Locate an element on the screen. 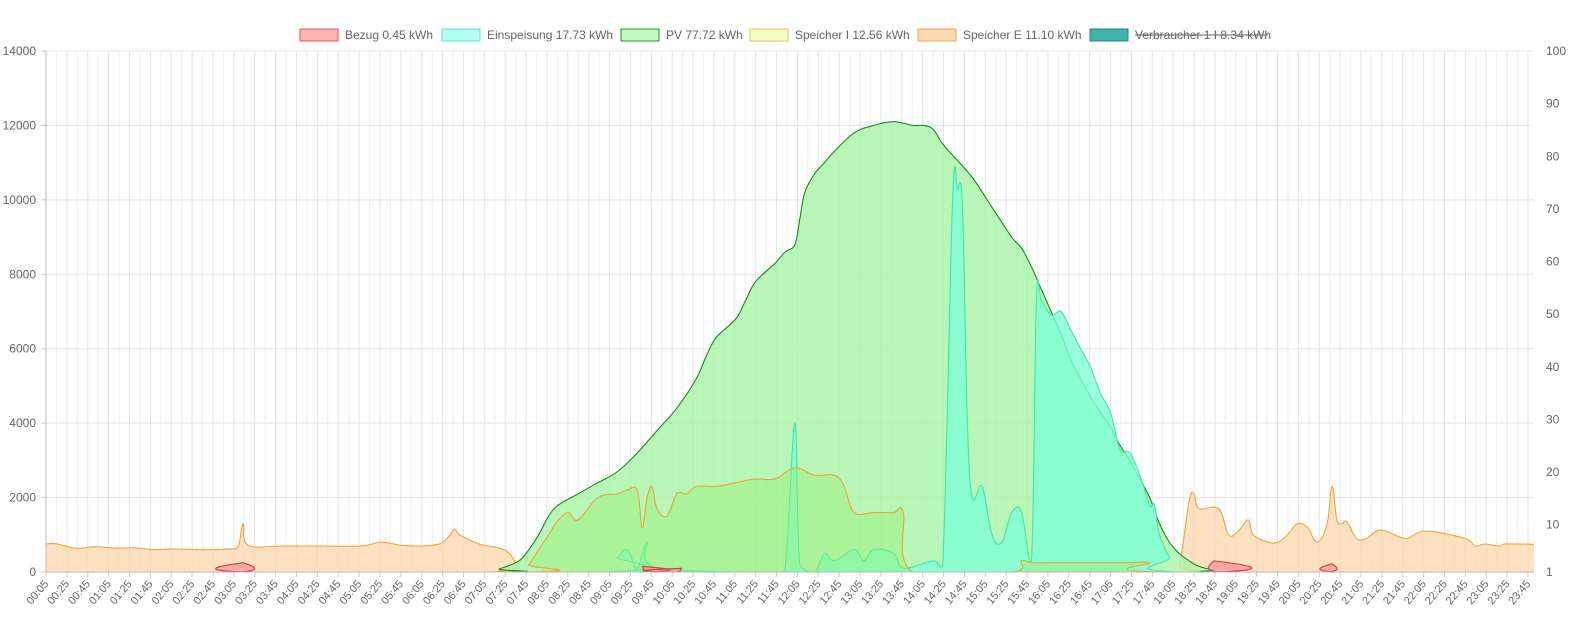 The width and height of the screenshot is (1595, 632). x-tick-label: 02:45 is located at coordinates (204, 592).